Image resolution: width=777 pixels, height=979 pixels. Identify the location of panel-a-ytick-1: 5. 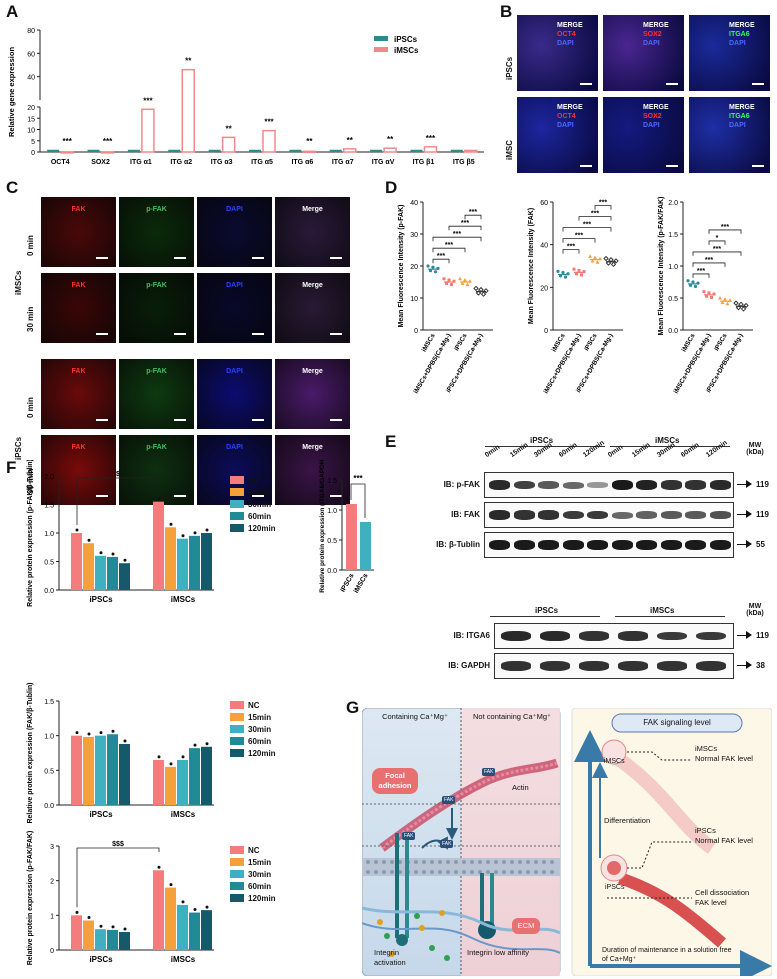
(33, 142).